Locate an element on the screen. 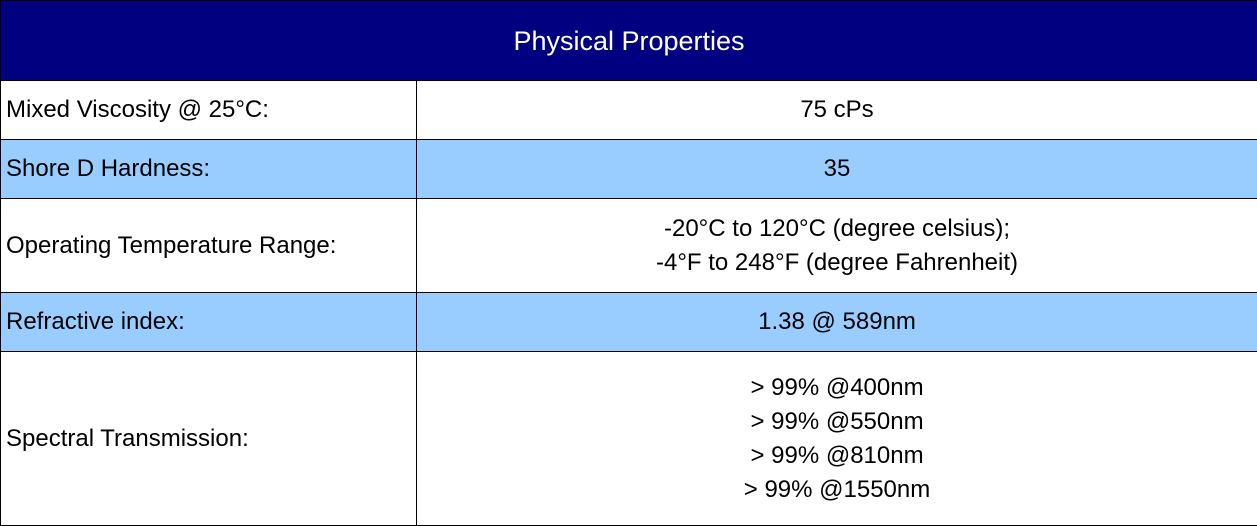 The image size is (1257, 526). value-line: > 99% @810nm is located at coordinates (837, 456).